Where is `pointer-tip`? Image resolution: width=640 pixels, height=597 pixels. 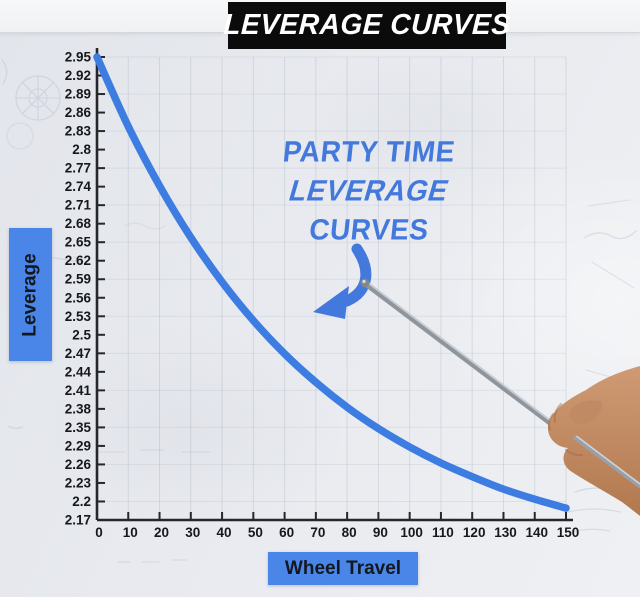
pointer-tip is located at coordinates (365, 283).